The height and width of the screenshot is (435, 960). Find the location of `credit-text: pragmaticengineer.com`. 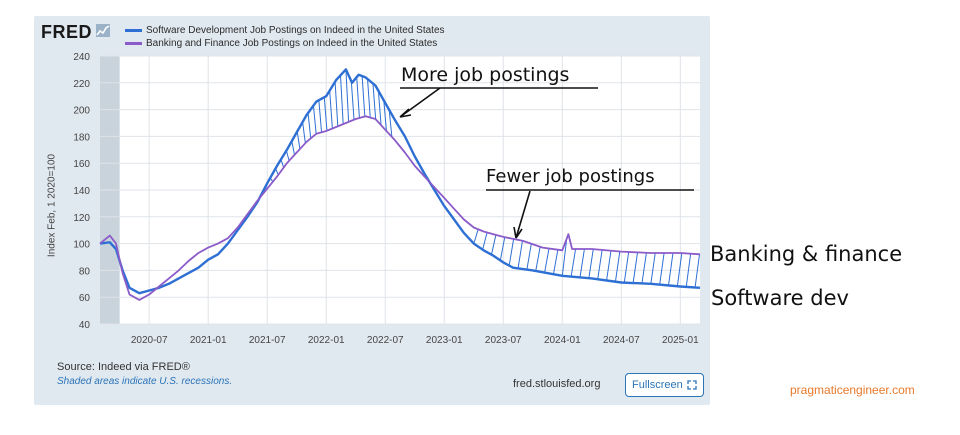

credit-text: pragmaticengineer.com is located at coordinates (852, 390).